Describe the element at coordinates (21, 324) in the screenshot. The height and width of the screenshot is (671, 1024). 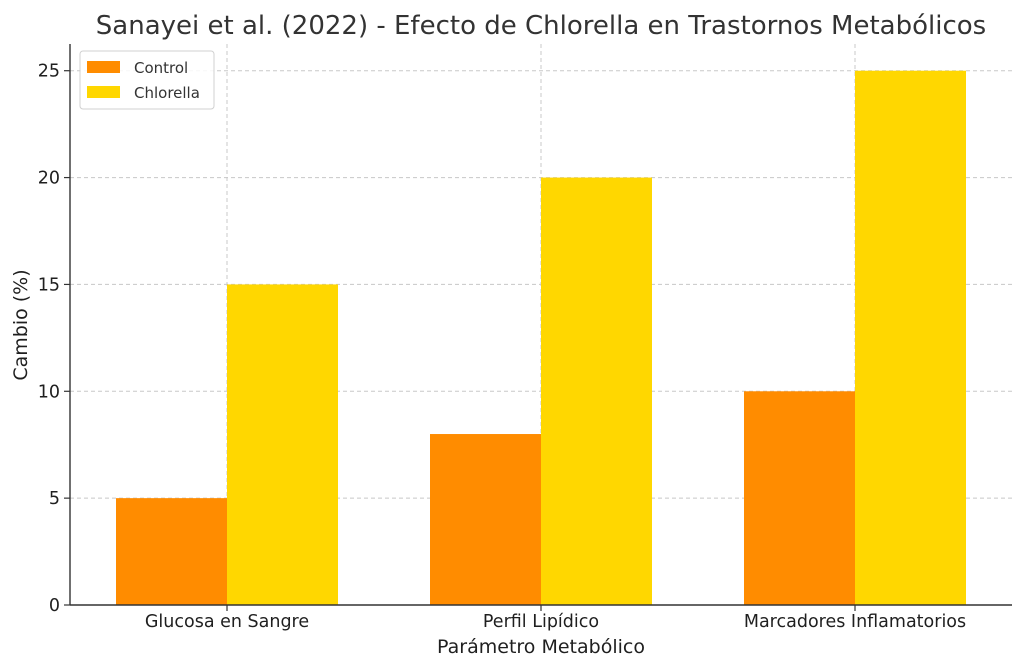
I see `y-axis-label: Cambio (%)` at that location.